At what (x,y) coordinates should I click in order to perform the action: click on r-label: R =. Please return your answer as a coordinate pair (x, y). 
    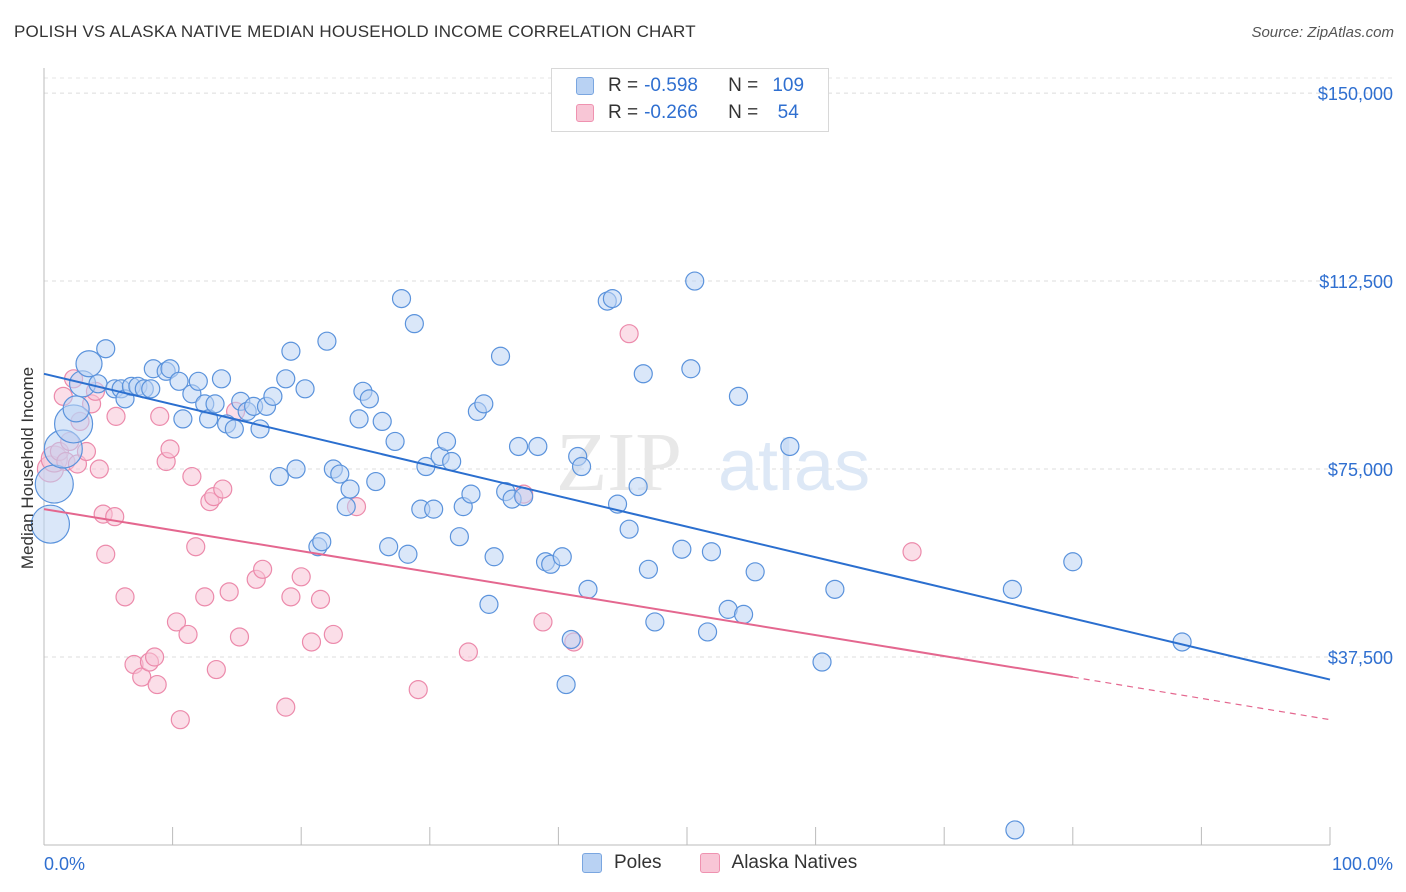
    Looking at the image, I should click on (623, 85).